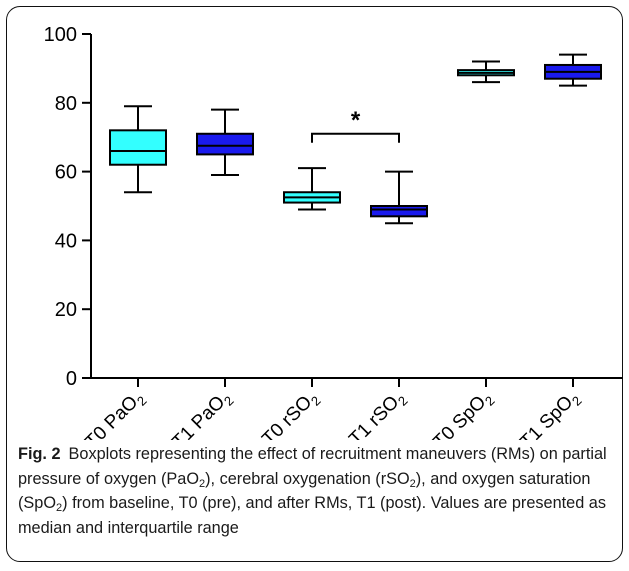 Image resolution: width=629 pixels, height=571 pixels. I want to click on y-tick-label: 80, so click(66, 104).